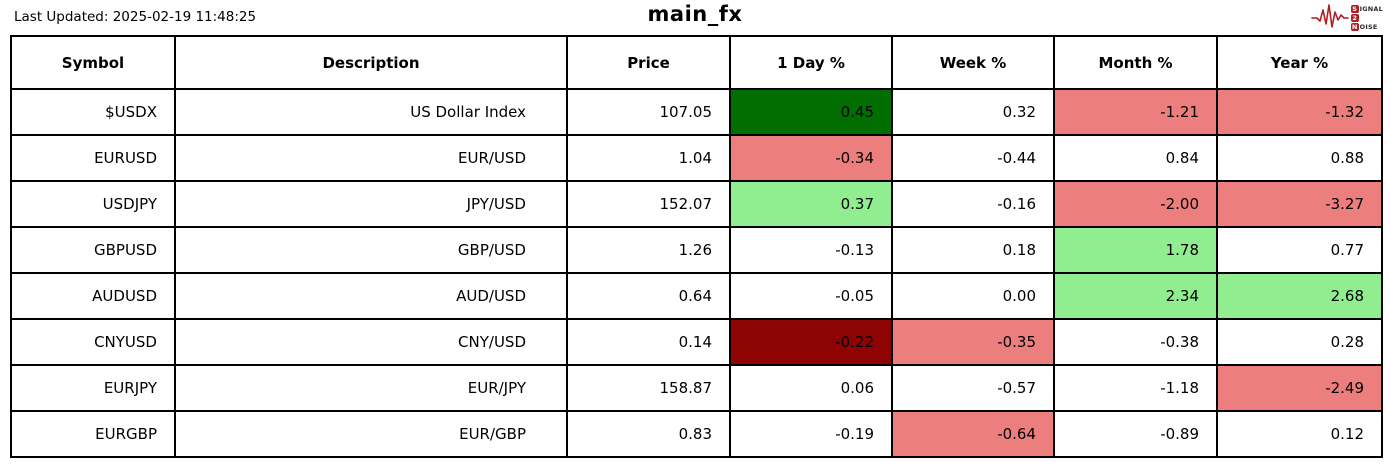 The height and width of the screenshot is (470, 1390). Describe the element at coordinates (811, 388) in the screenshot. I see `day-pct-cell: 0.06` at that location.